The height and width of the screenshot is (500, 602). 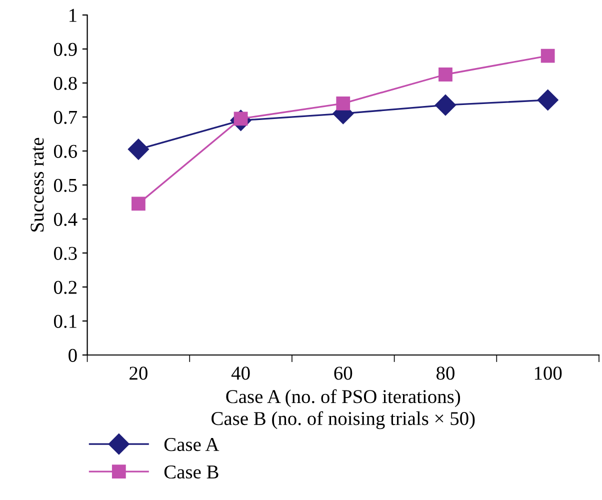 I want to click on y-tick-label: 0.7, so click(x=66, y=117).